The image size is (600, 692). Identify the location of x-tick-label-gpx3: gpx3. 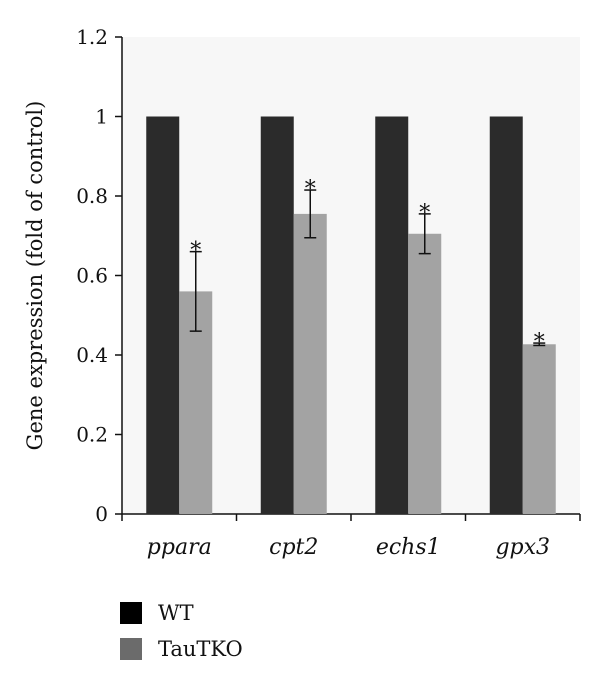
(522, 547).